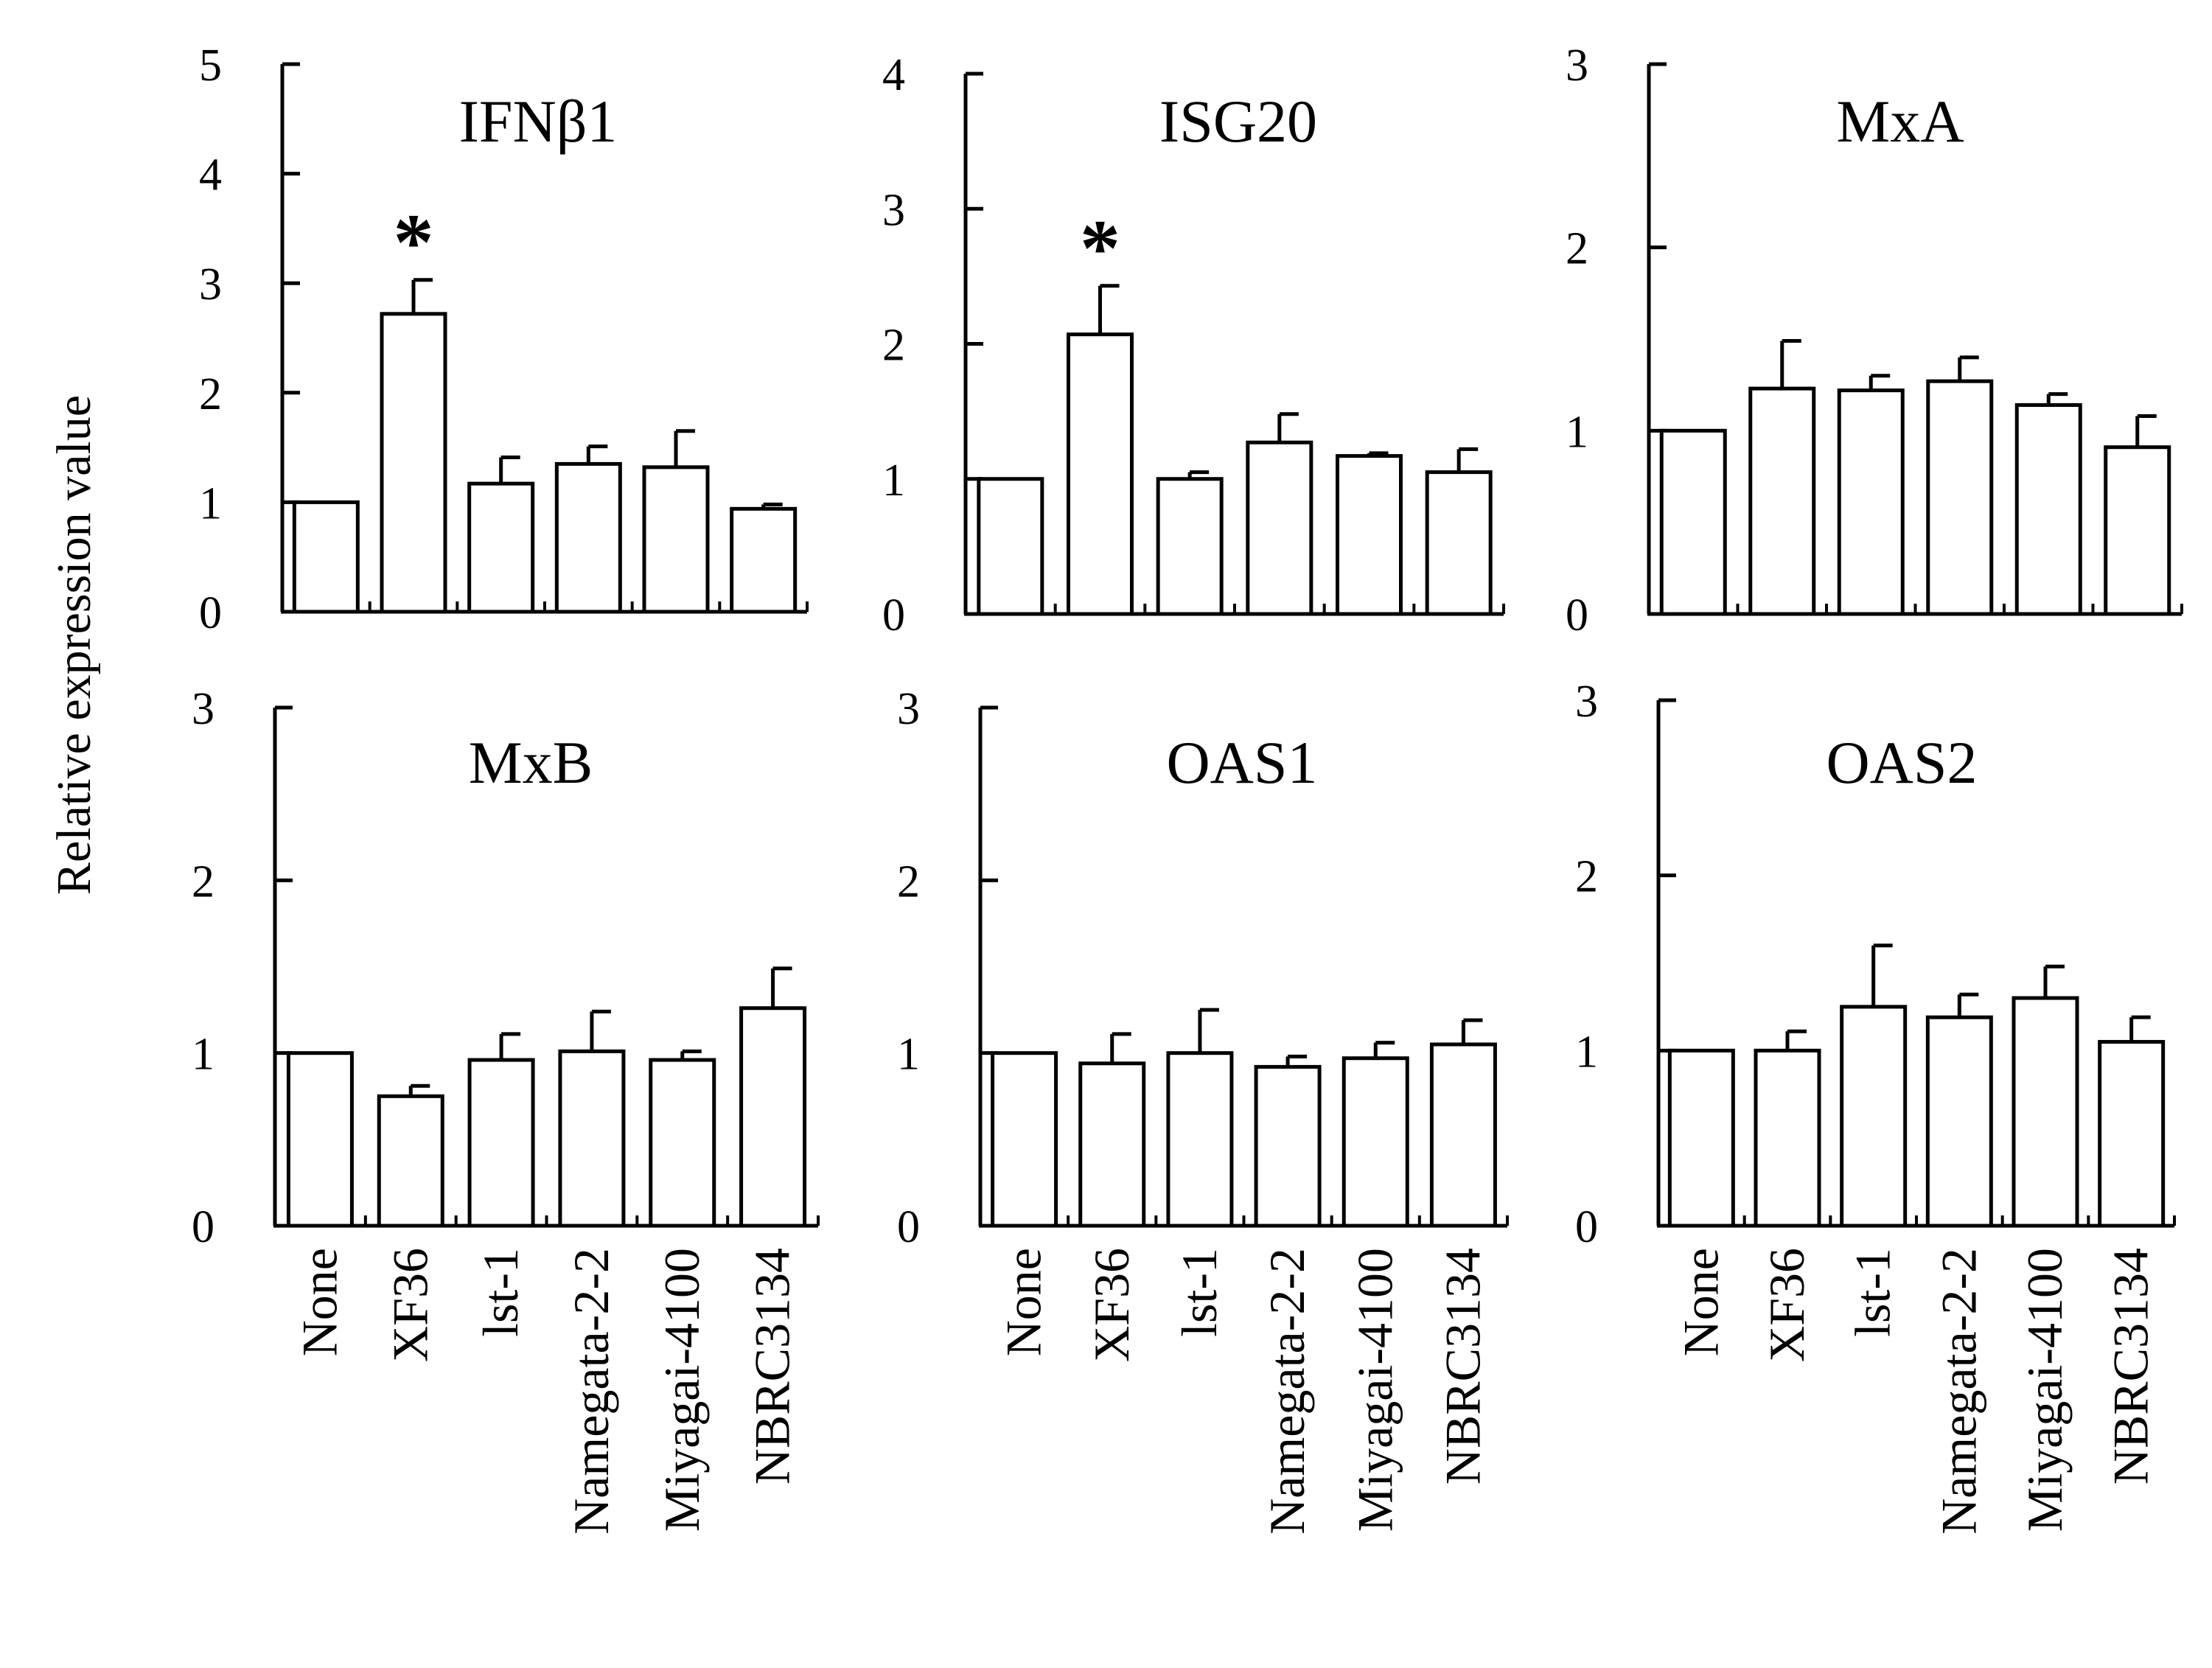 Image resolution: width=2212 pixels, height=1668 pixels. Describe the element at coordinates (1901, 762) in the screenshot. I see `panel-title: OAS2` at that location.